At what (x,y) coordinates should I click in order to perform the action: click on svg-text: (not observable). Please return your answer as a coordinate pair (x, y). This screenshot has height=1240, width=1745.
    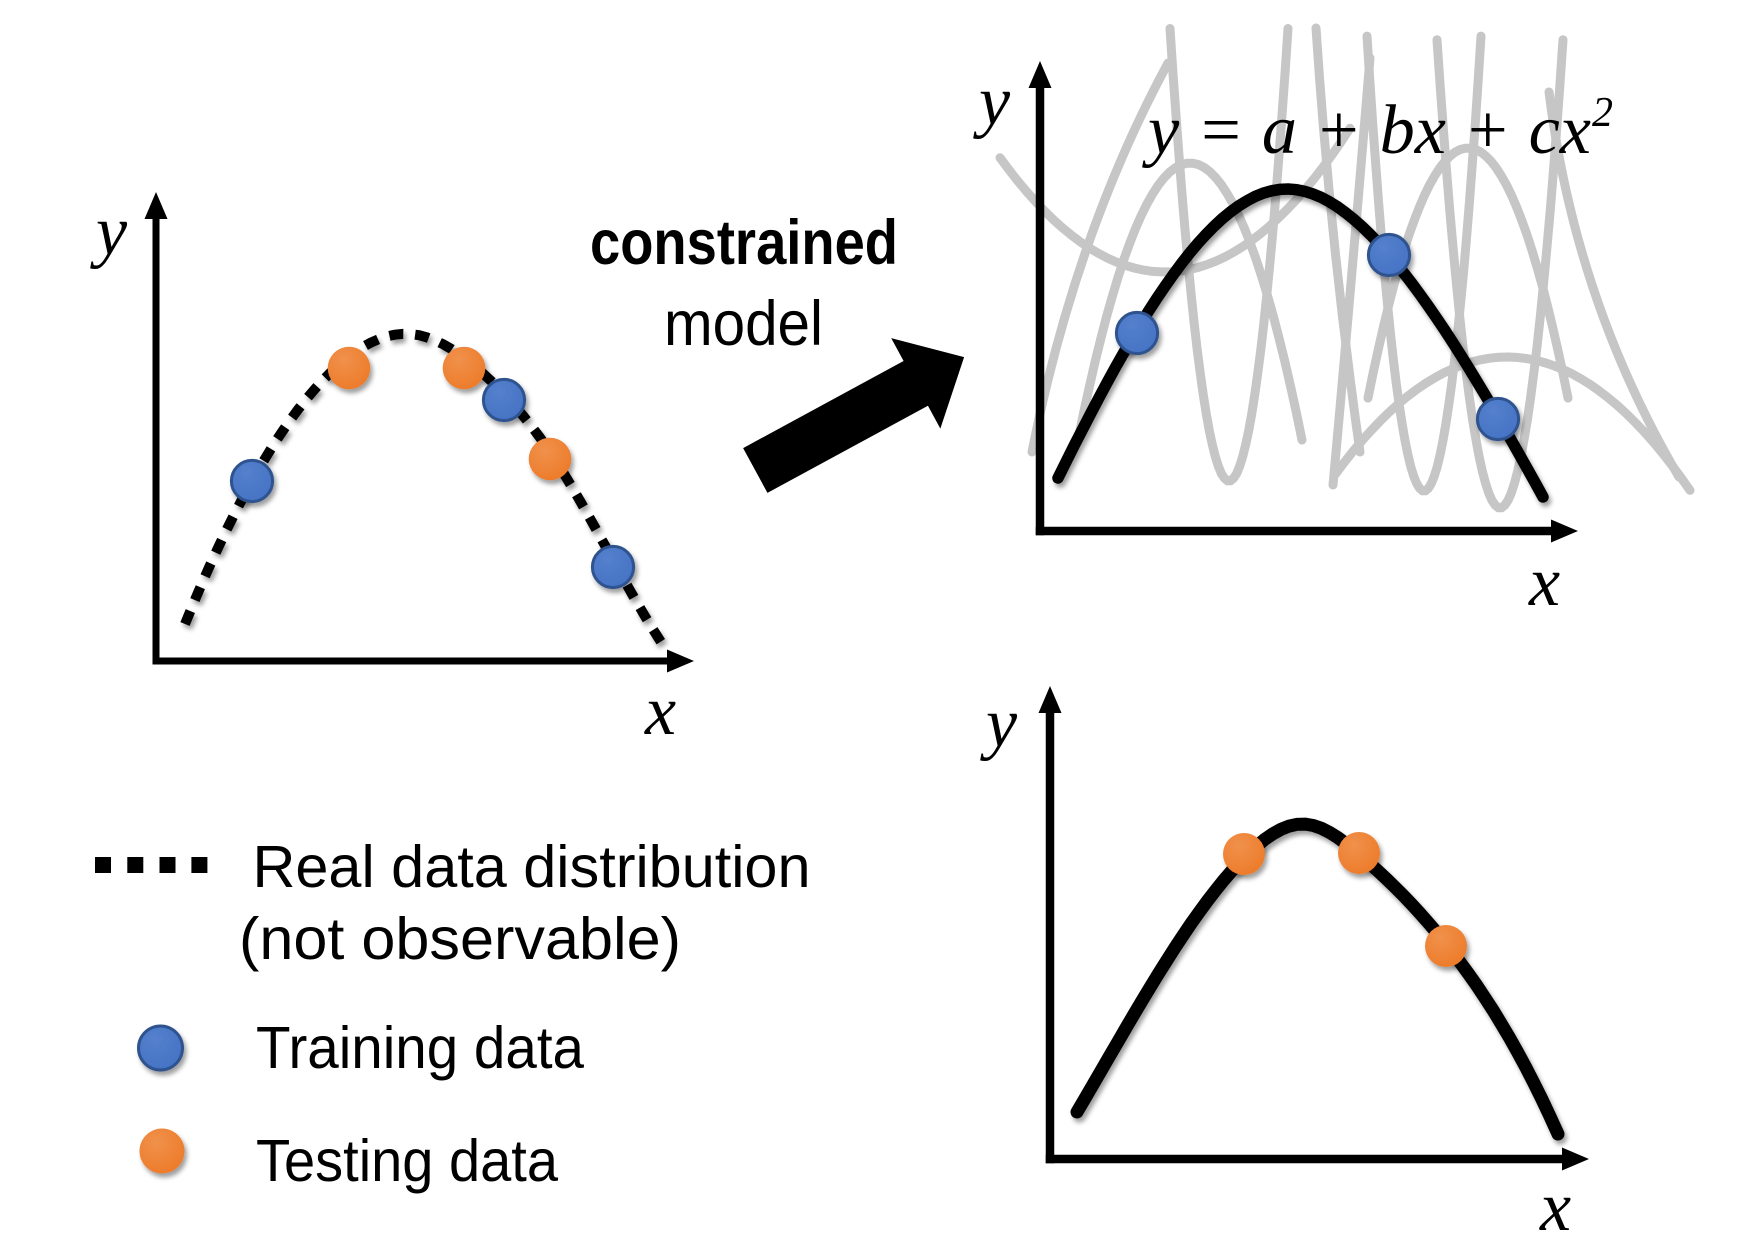
    Looking at the image, I should click on (460, 939).